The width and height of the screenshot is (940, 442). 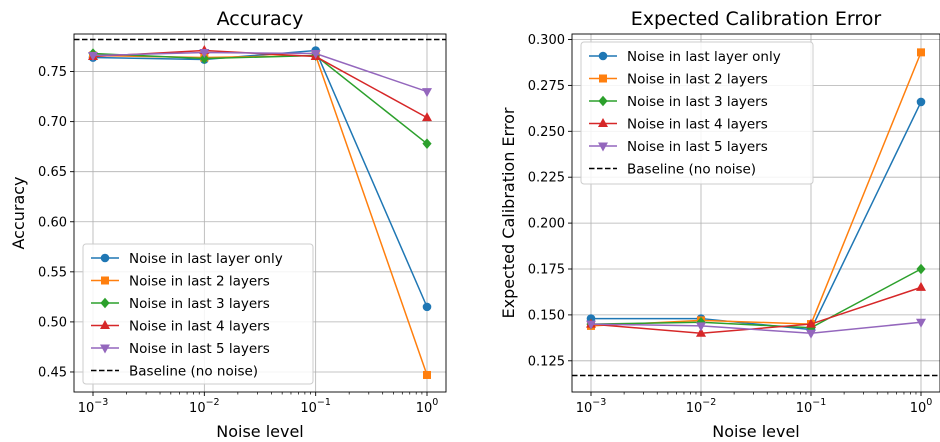 What do you see at coordinates (52, 272) in the screenshot?
I see `y-tick-label: 0.55` at bounding box center [52, 272].